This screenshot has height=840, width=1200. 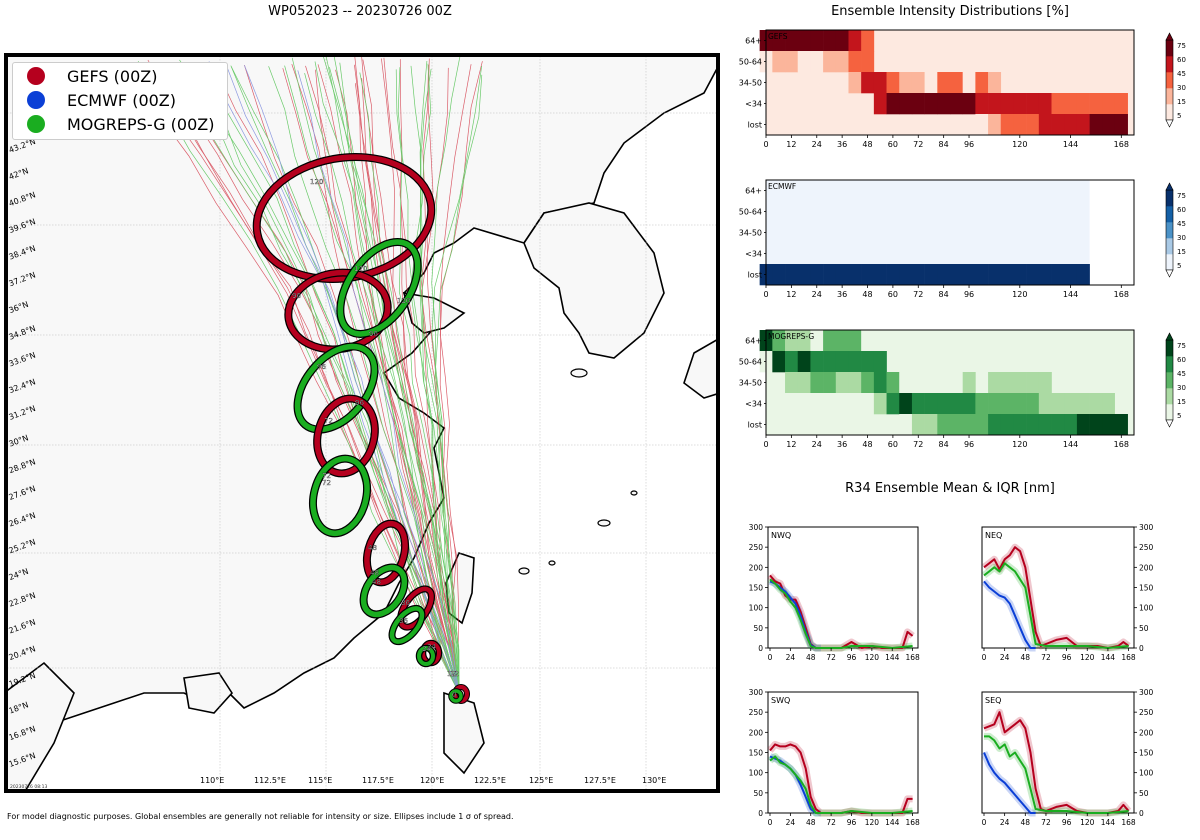 What do you see at coordinates (346, 436) in the screenshot?
I see `gefs-ellipse-72h-fill` at bounding box center [346, 436].